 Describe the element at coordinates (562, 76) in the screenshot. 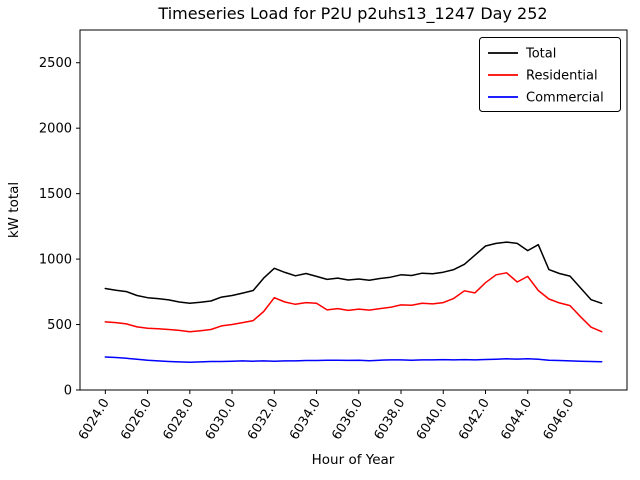

I see `legend-label-residential: Residential` at that location.